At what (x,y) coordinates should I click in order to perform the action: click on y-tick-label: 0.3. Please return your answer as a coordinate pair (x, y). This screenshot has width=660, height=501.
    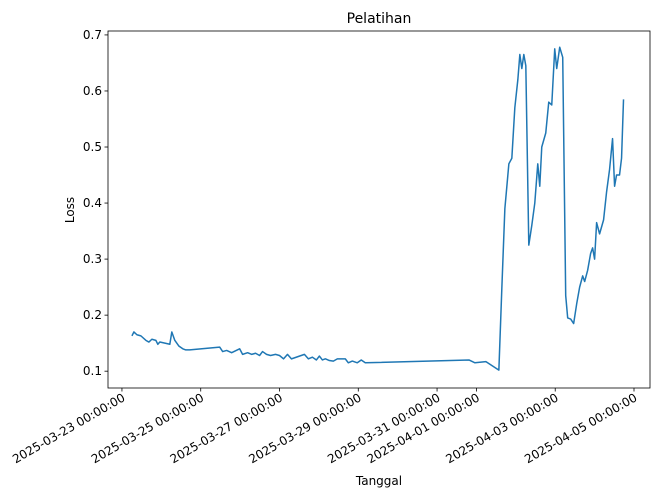
    Looking at the image, I should click on (92, 259).